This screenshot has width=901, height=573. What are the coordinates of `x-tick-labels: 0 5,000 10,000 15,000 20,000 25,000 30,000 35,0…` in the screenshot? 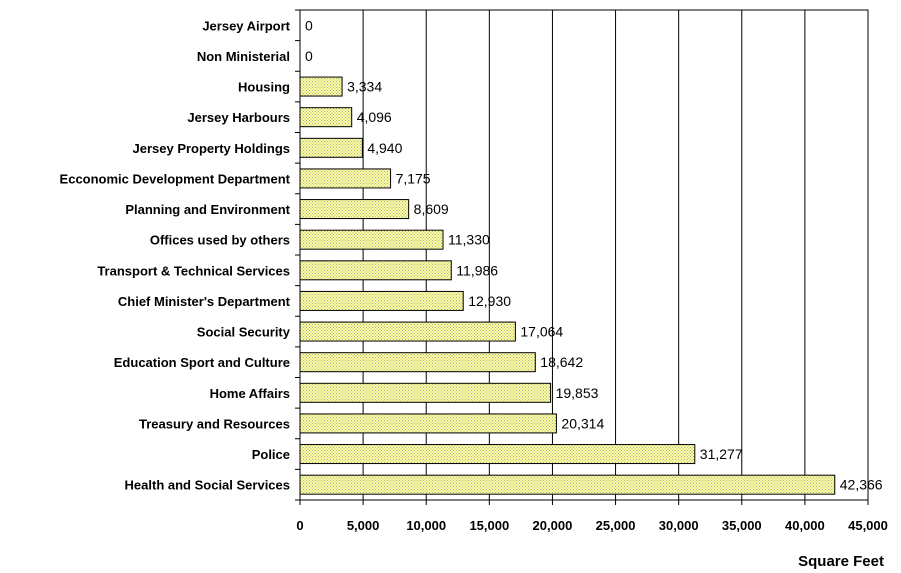 It's located at (592, 525).